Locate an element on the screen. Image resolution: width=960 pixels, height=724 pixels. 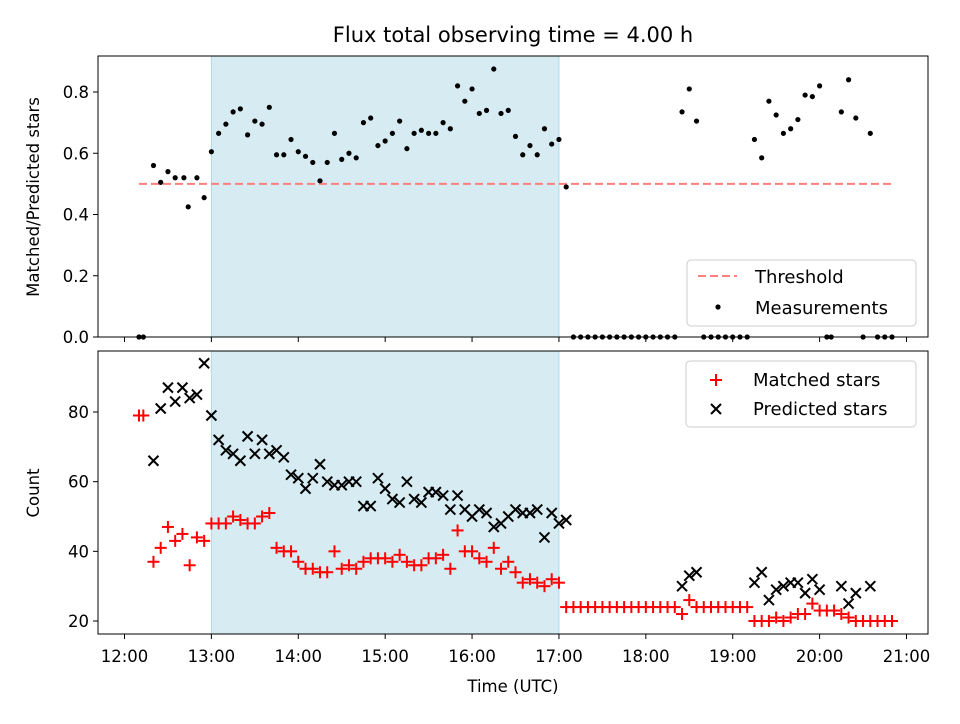
y-tick-label: 60 is located at coordinates (78, 482).